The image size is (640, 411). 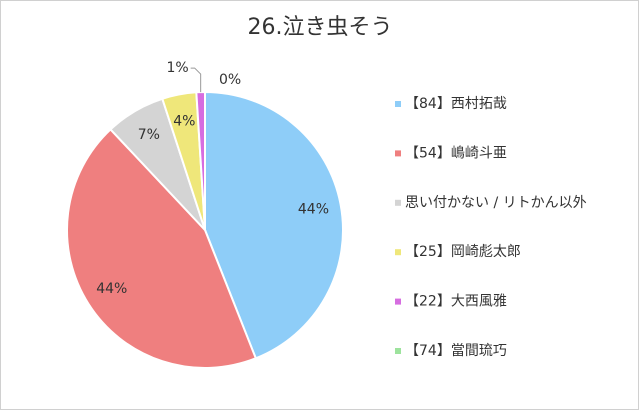 I want to click on legend-label: 【25】岡崎彪太郎, so click(x=463, y=252).